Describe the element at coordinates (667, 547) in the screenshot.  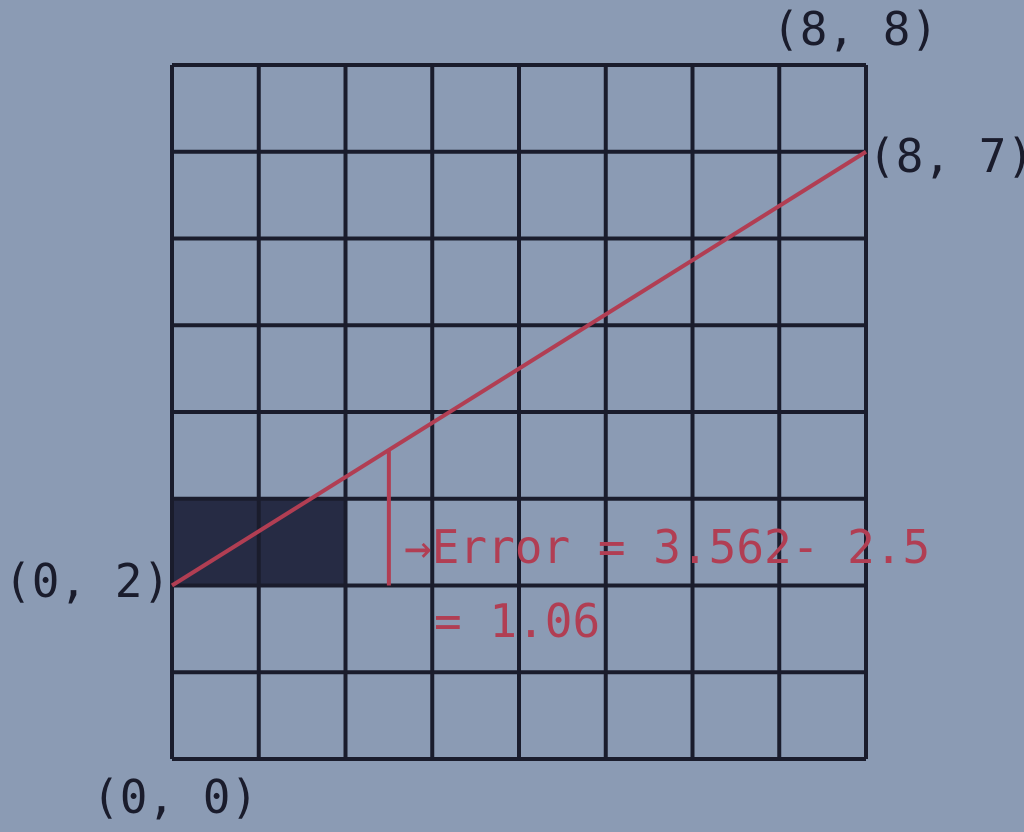
I see `error-text-line1: →Error = 3.562- 2.5` at that location.